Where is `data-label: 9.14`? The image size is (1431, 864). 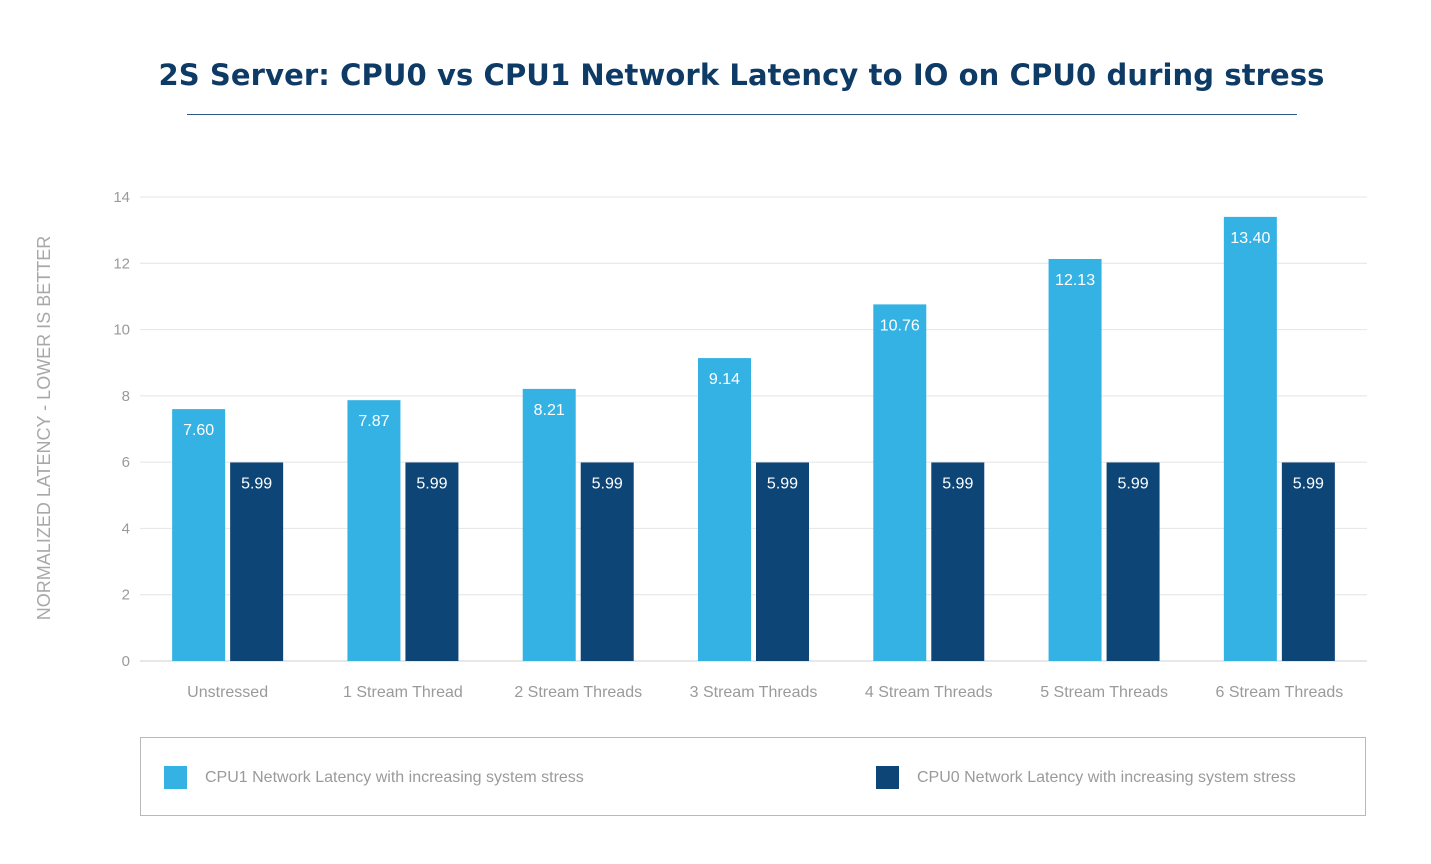 data-label: 9.14 is located at coordinates (724, 379).